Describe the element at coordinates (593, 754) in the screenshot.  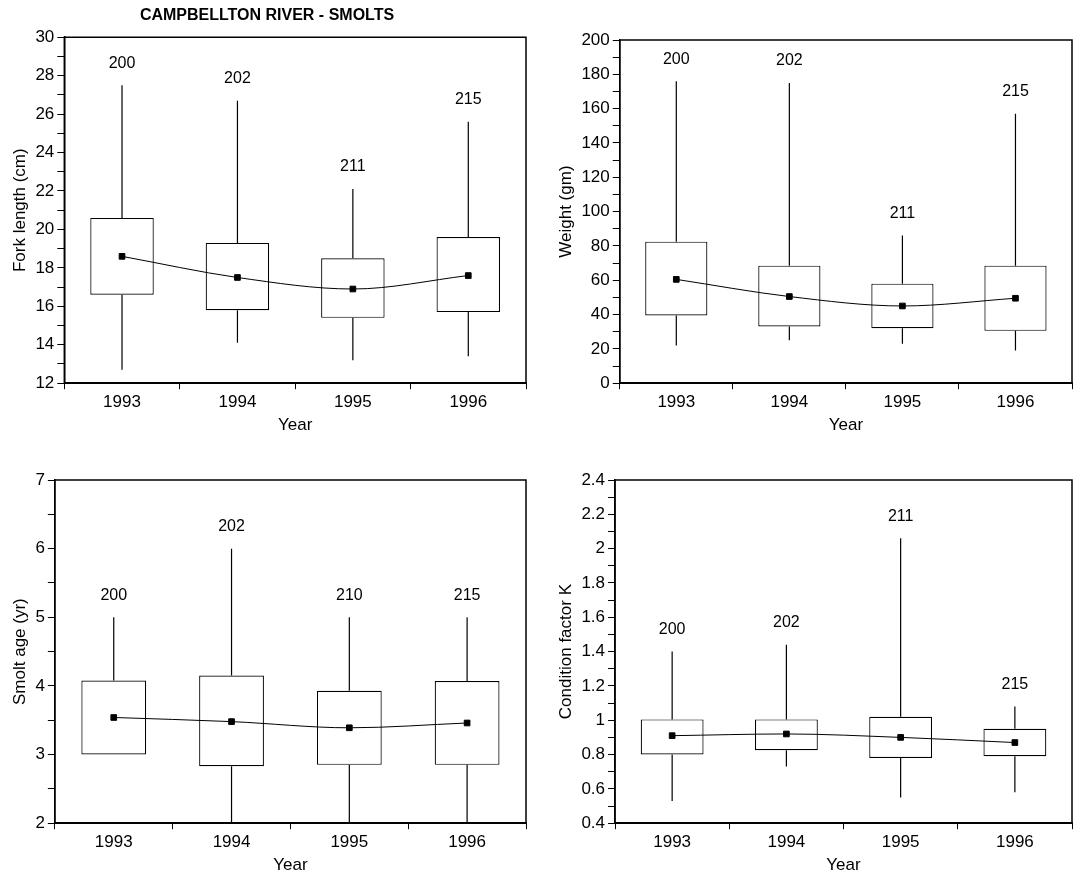
I see `y-tick-label: 0.8` at that location.